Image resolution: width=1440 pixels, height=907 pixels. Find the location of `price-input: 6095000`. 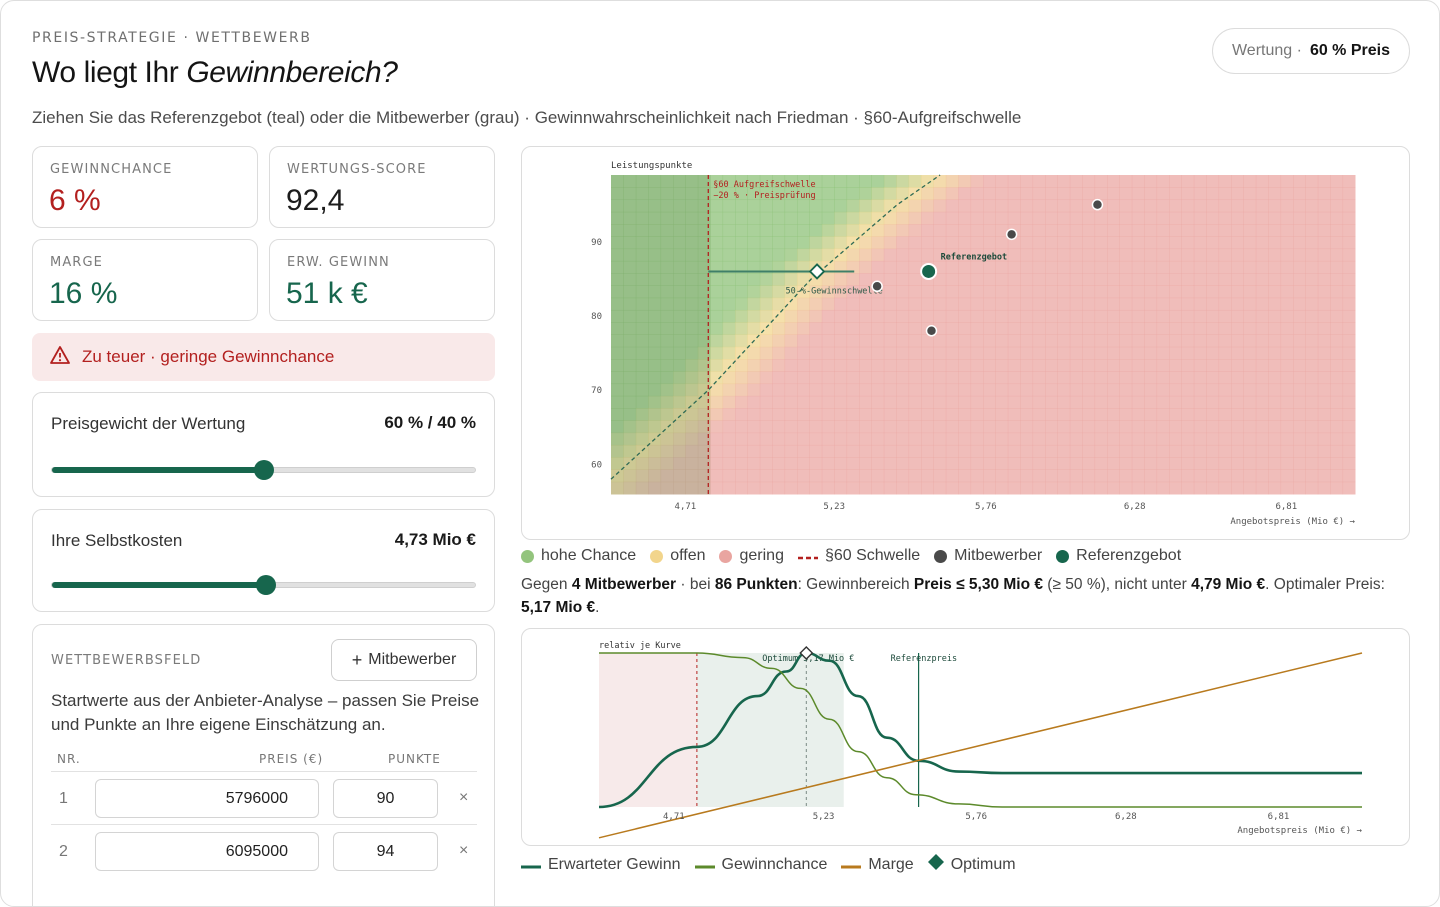

price-input: 6095000 is located at coordinates (207, 851).